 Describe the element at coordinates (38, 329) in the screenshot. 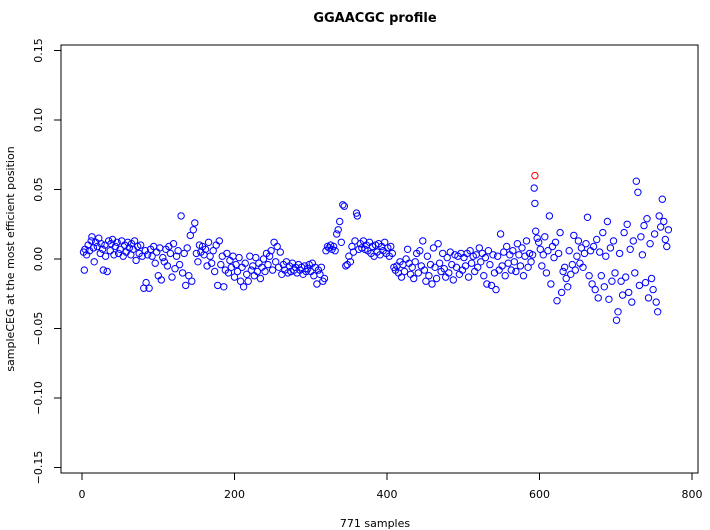

I see `y-tick-label: −0.05` at that location.